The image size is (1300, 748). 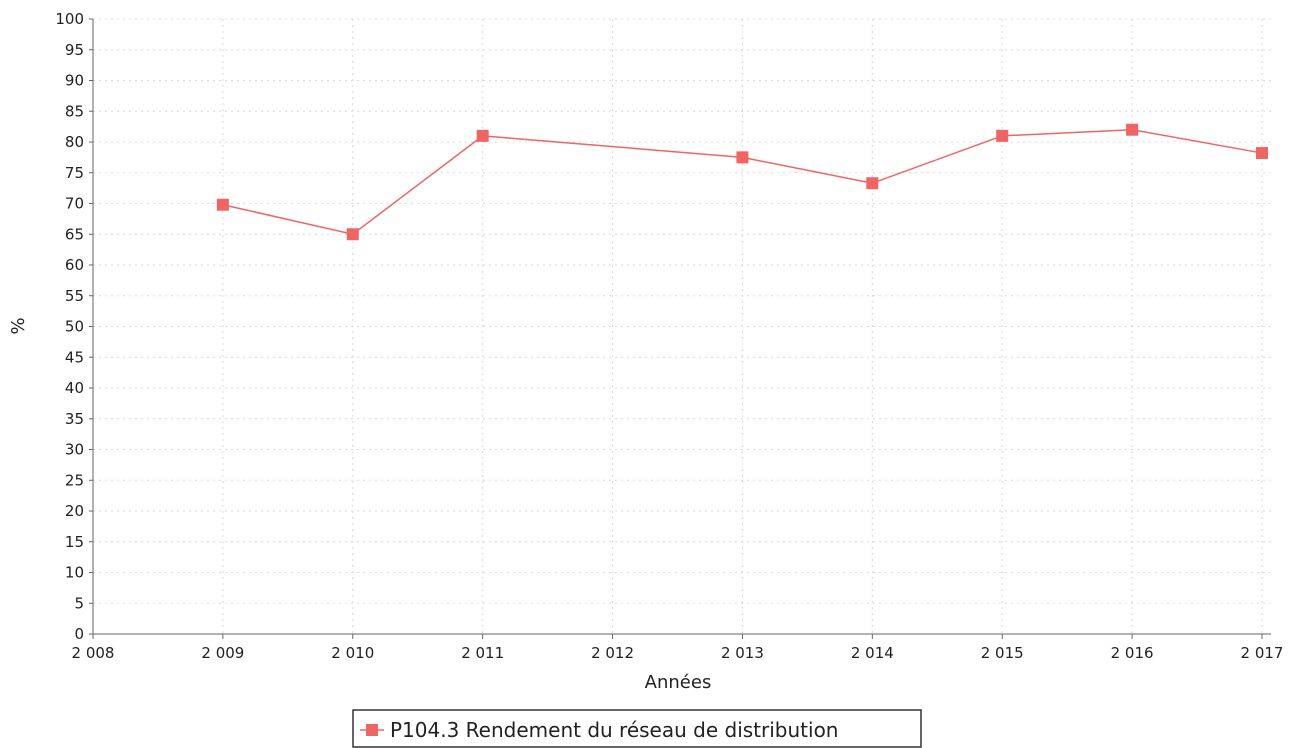 What do you see at coordinates (74, 357) in the screenshot?
I see `y-tick-label: 45` at bounding box center [74, 357].